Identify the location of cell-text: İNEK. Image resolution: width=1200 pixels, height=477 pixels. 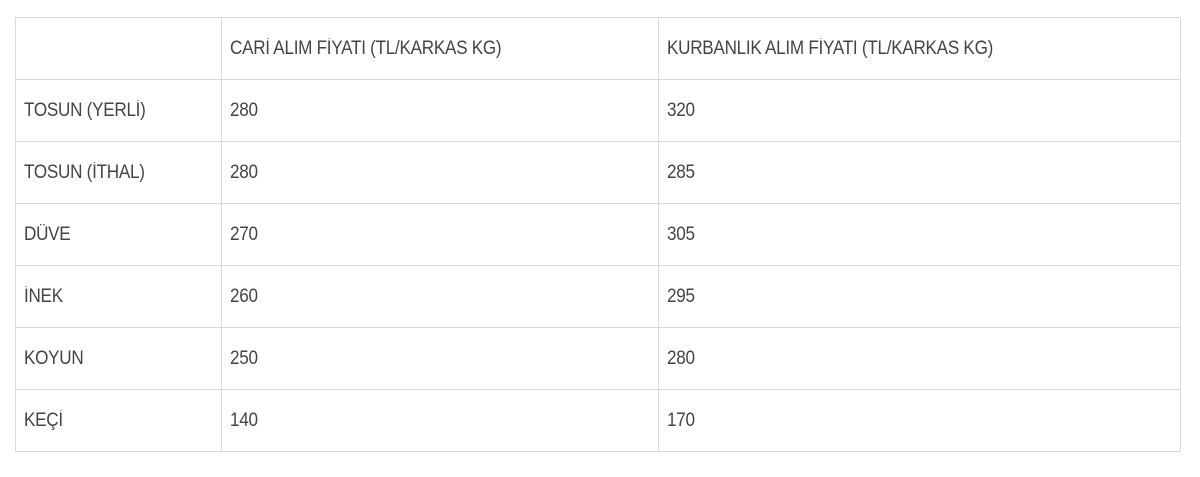
(43, 296).